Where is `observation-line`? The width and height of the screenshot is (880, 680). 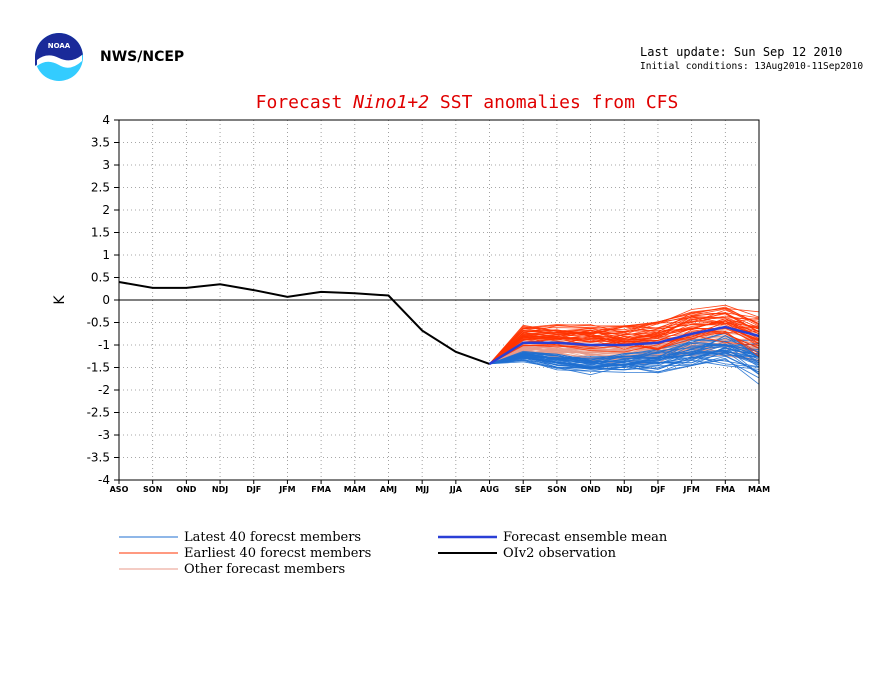
observation-line is located at coordinates (304, 323).